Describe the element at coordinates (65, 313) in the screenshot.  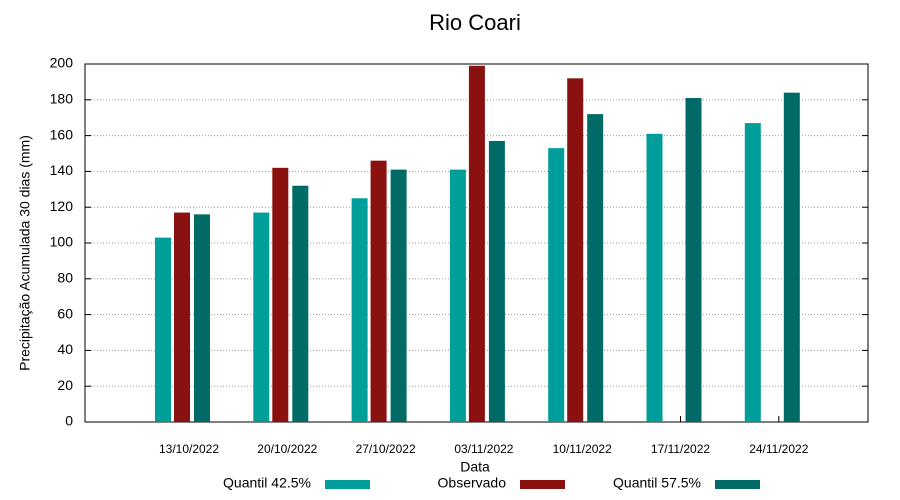
I see `y-tick-label: 60` at that location.